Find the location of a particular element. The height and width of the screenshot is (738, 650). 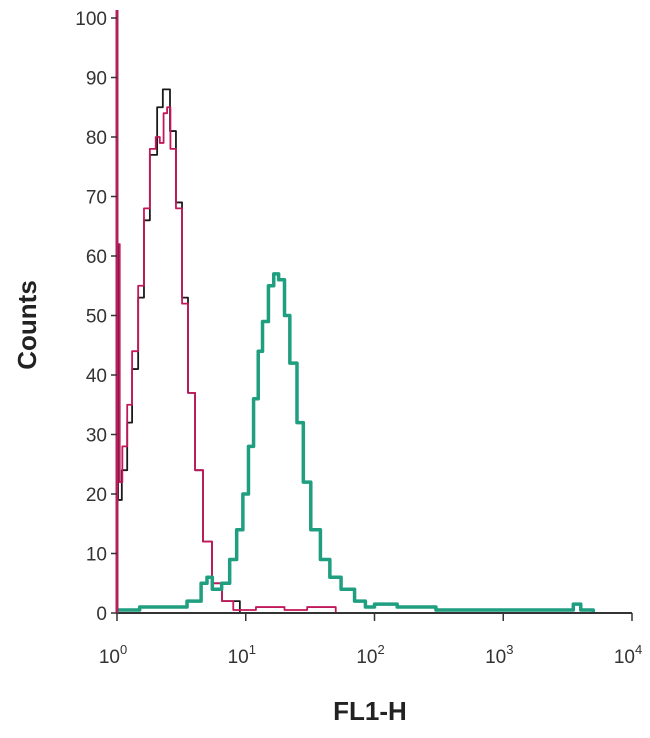

x-tick-label: 10³ is located at coordinates (499, 655).